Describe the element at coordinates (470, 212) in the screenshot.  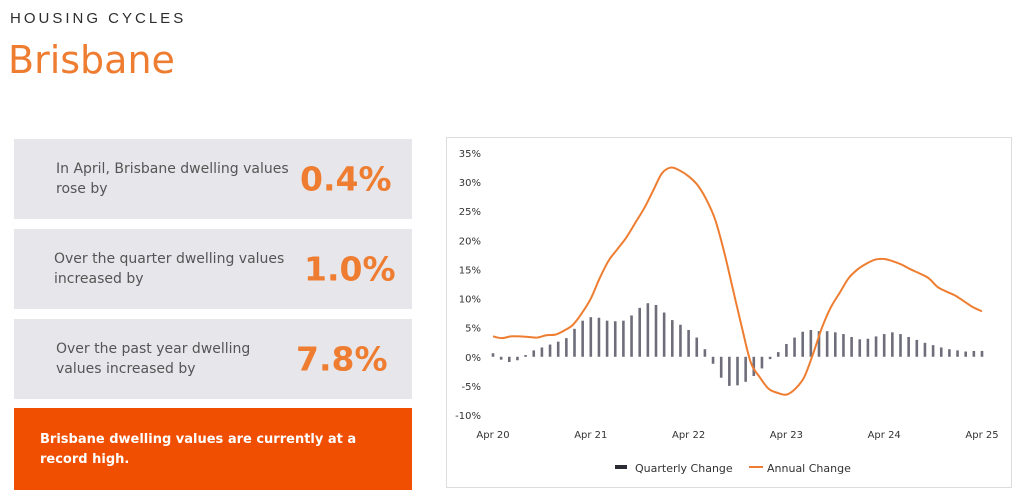
I see `y-tick-label: 25%` at that location.